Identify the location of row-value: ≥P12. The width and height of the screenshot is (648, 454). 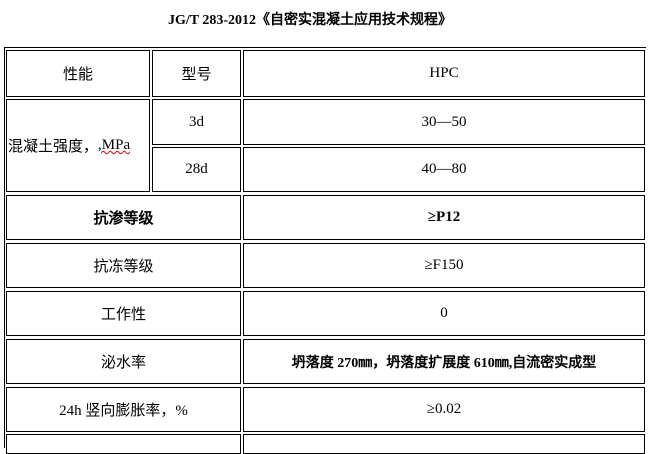
(444, 217).